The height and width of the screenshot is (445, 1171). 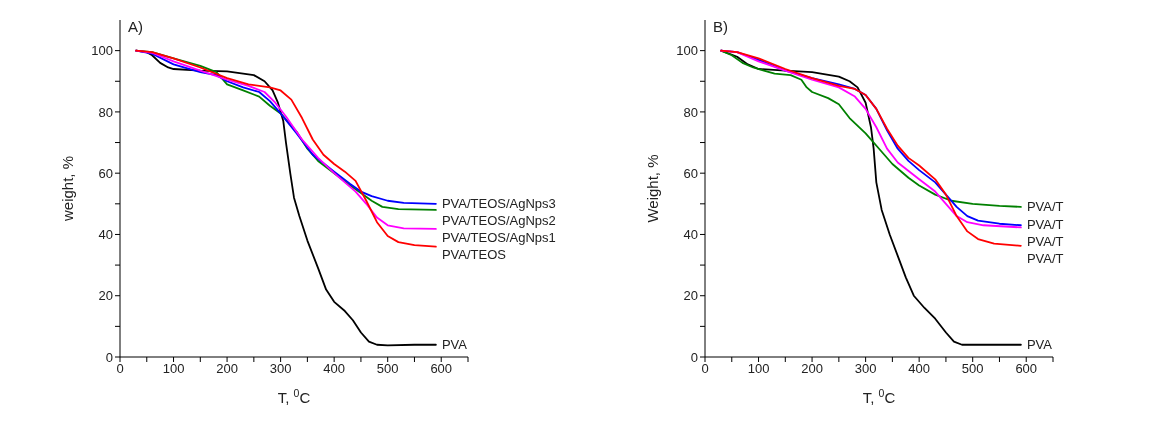 I want to click on series-label: PVA/TEOS/AgNps2, so click(x=498, y=220).